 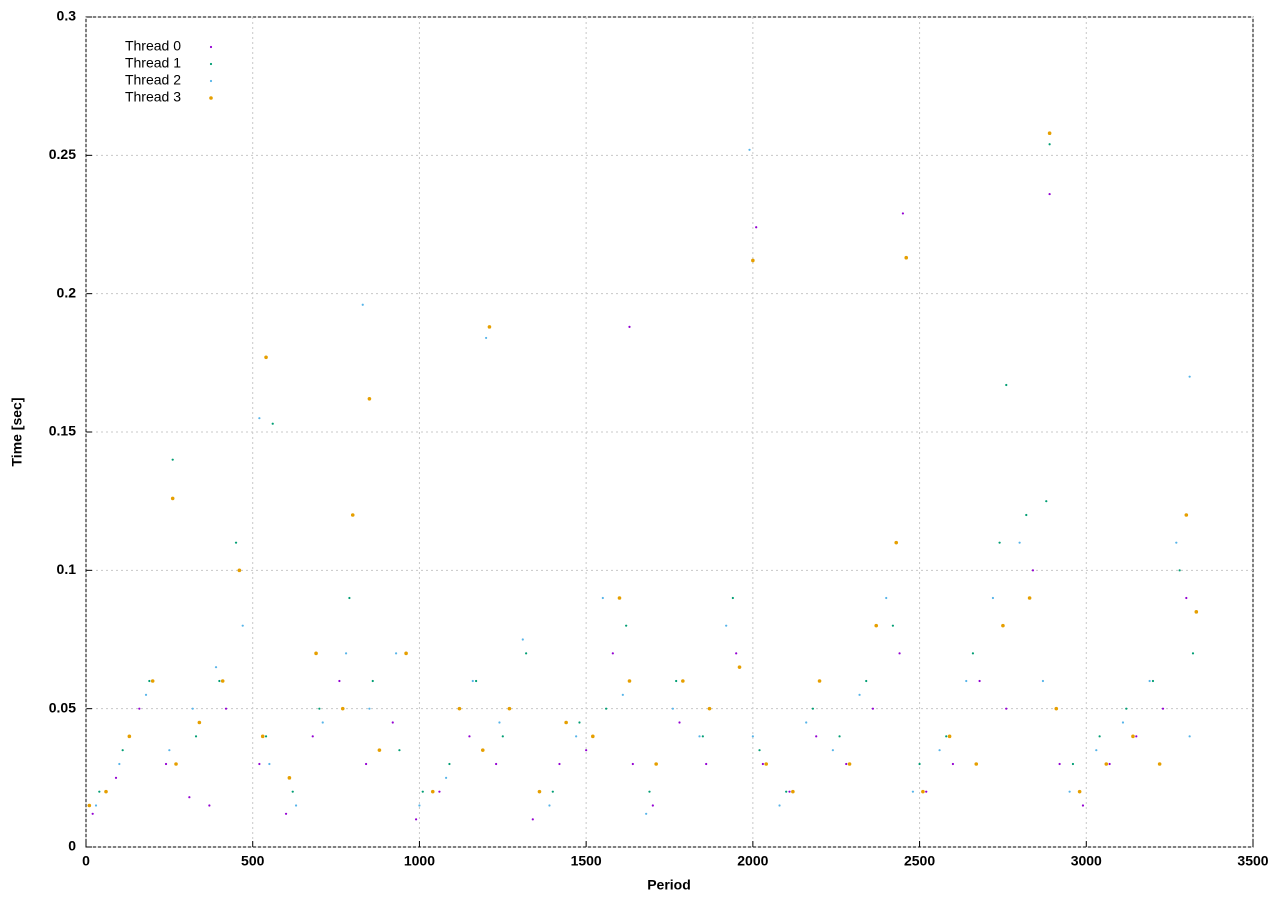 What do you see at coordinates (1252, 861) in the screenshot?
I see `x-tick-label: 3500` at bounding box center [1252, 861].